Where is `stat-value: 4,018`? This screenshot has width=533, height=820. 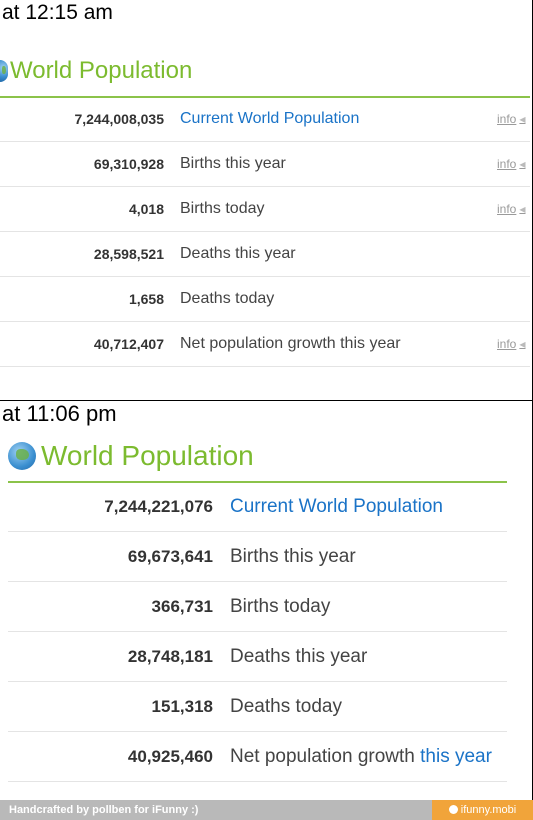 stat-value: 4,018 is located at coordinates (146, 209).